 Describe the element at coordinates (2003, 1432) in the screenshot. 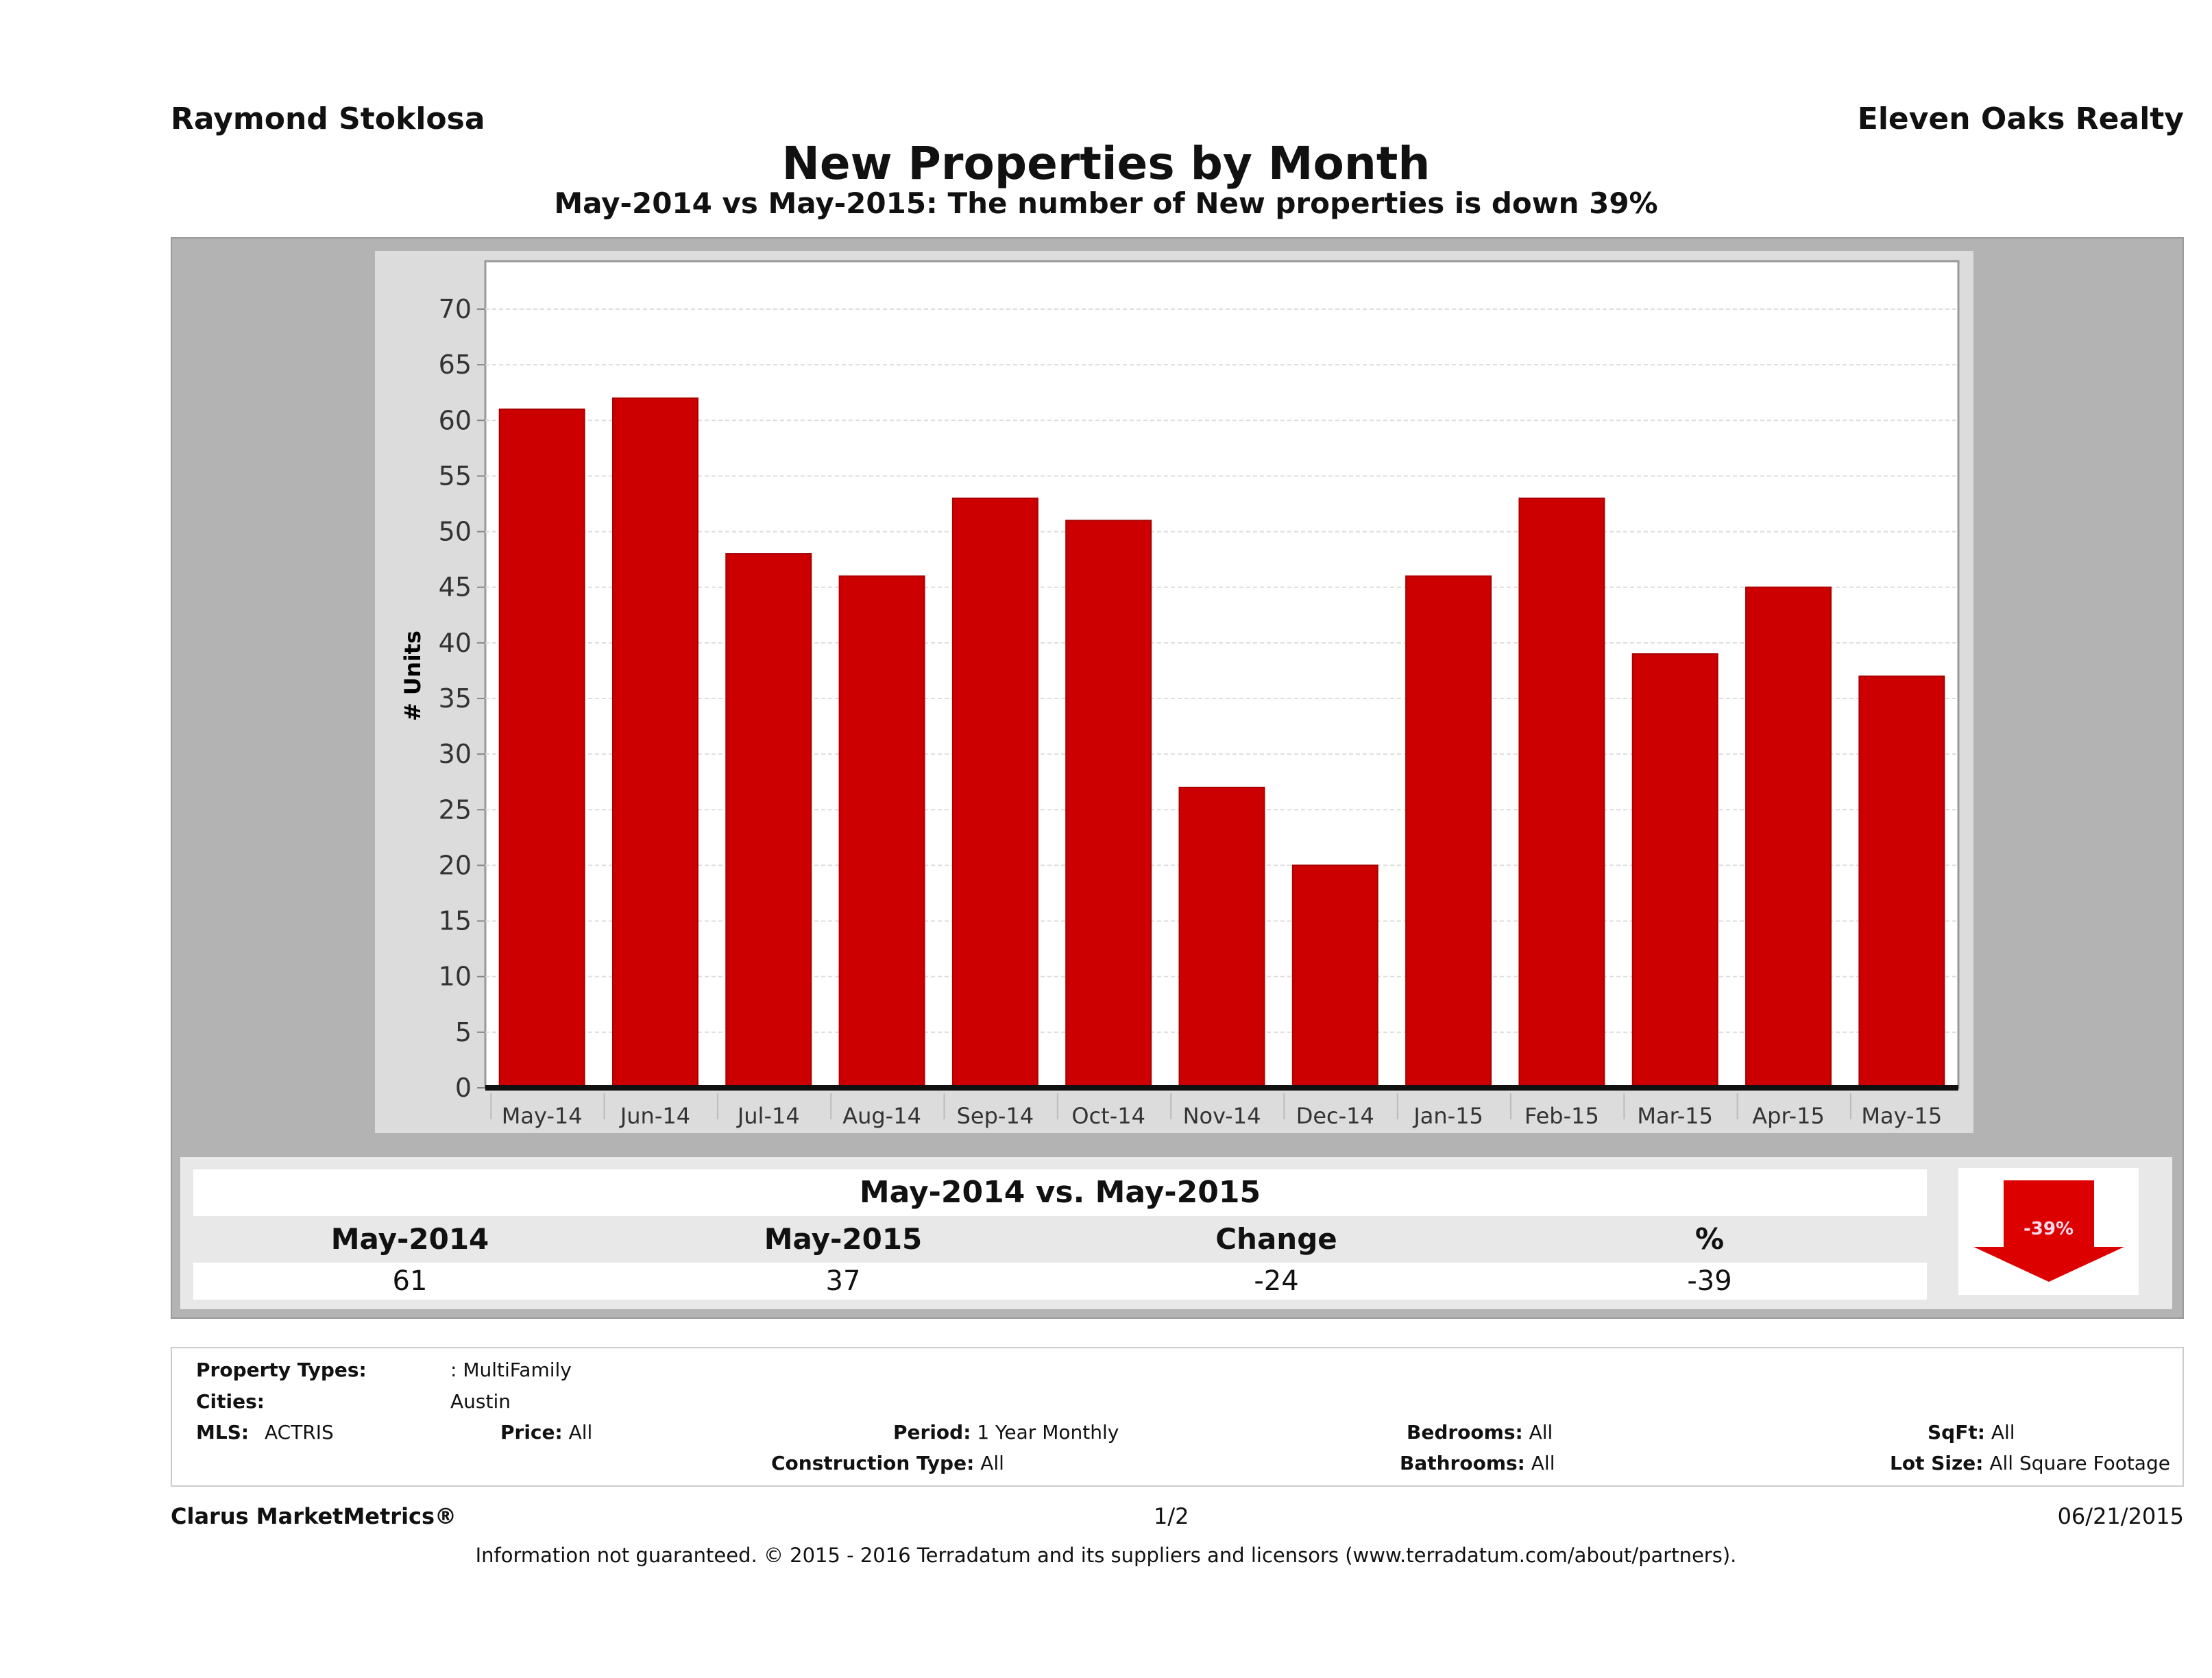

I see `sqft-value: All` at that location.